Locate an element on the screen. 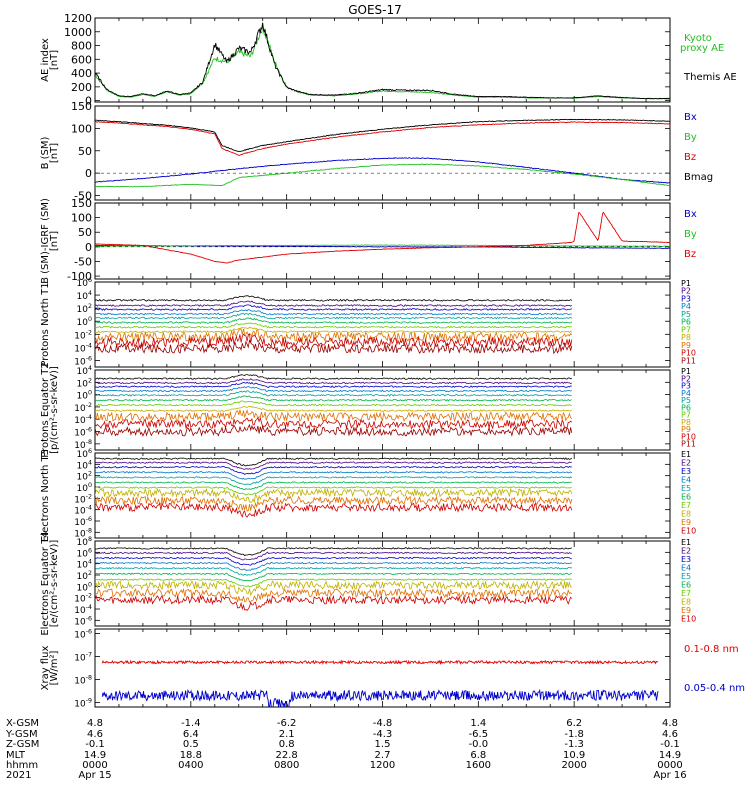  series-line-P5 is located at coordinates (333, 393).